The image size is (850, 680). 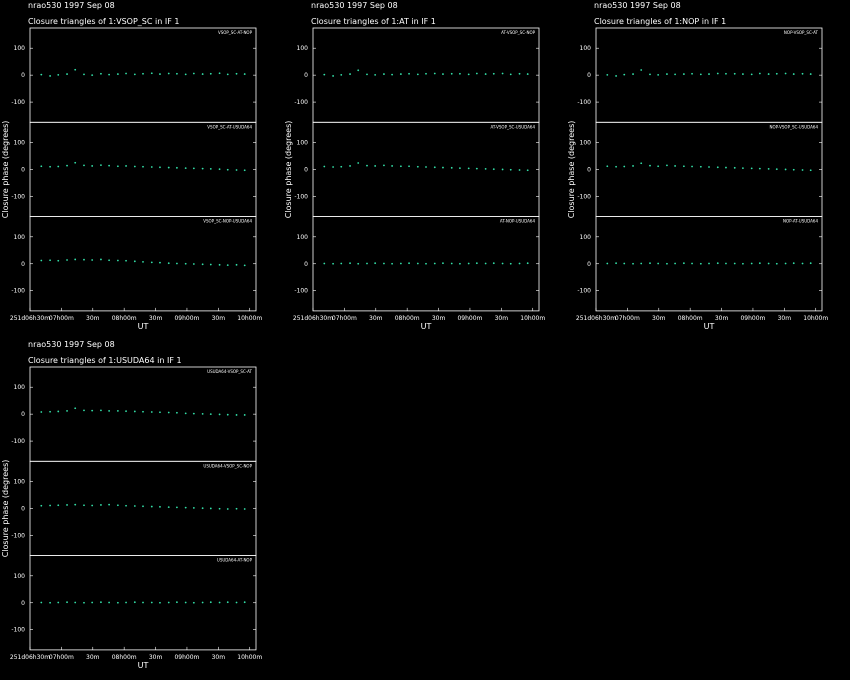 I want to click on x-tick-label: 08h00m, so click(x=124, y=318).